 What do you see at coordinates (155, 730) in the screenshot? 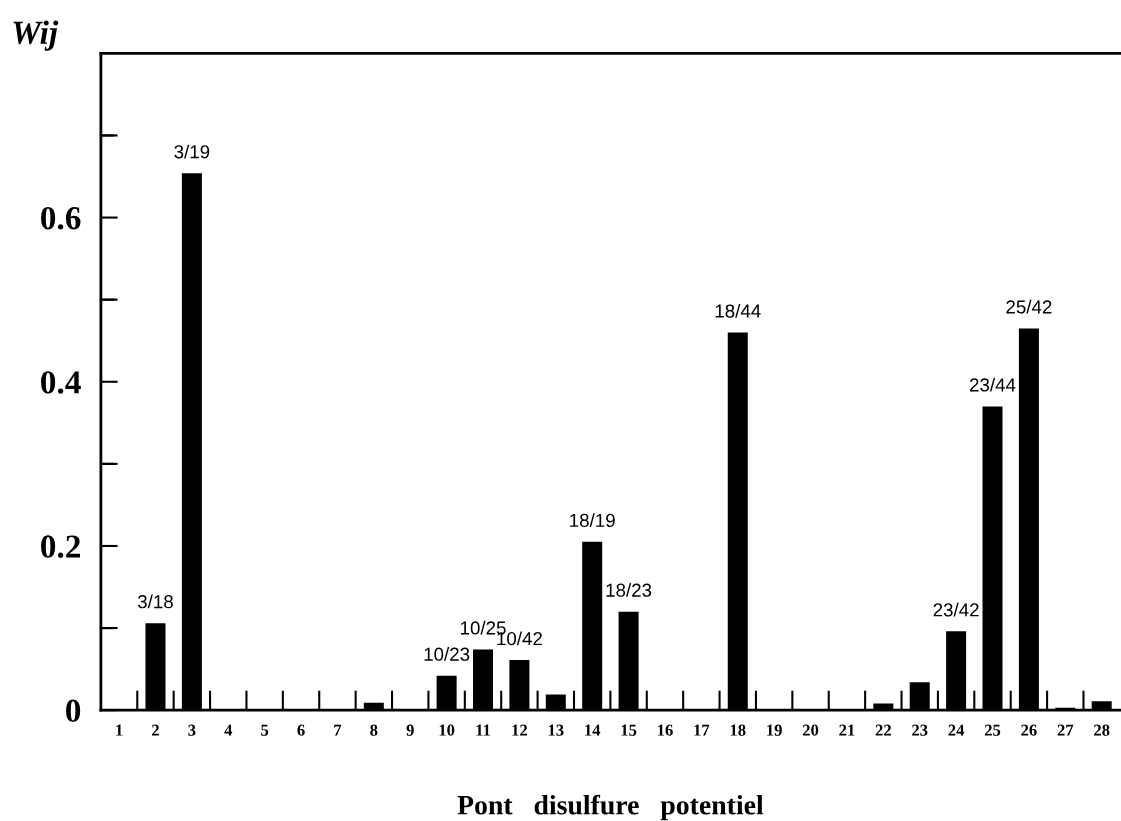
I see `x-tick-label: 2` at bounding box center [155, 730].